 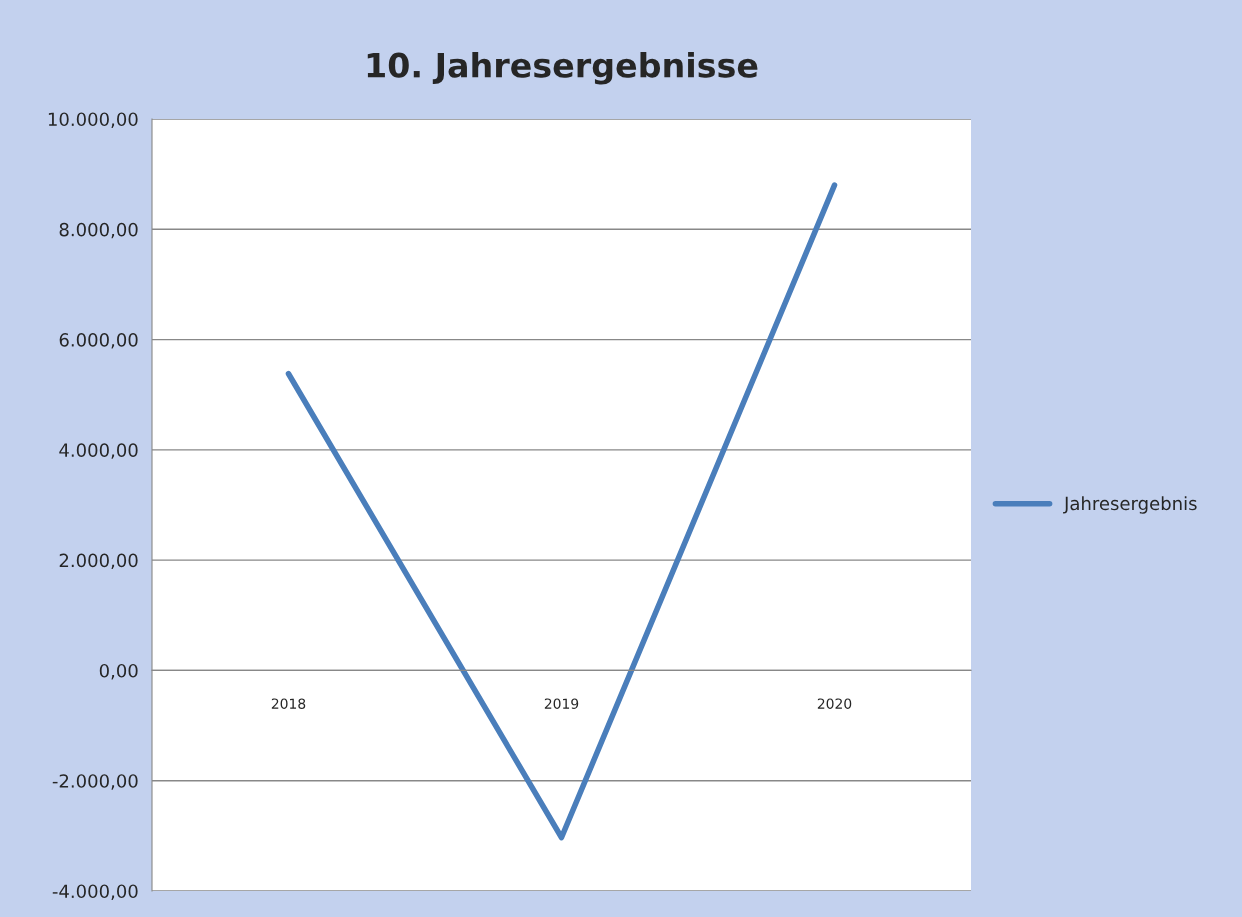 I want to click on y-tick-label: -4.000,00, so click(x=95, y=892).